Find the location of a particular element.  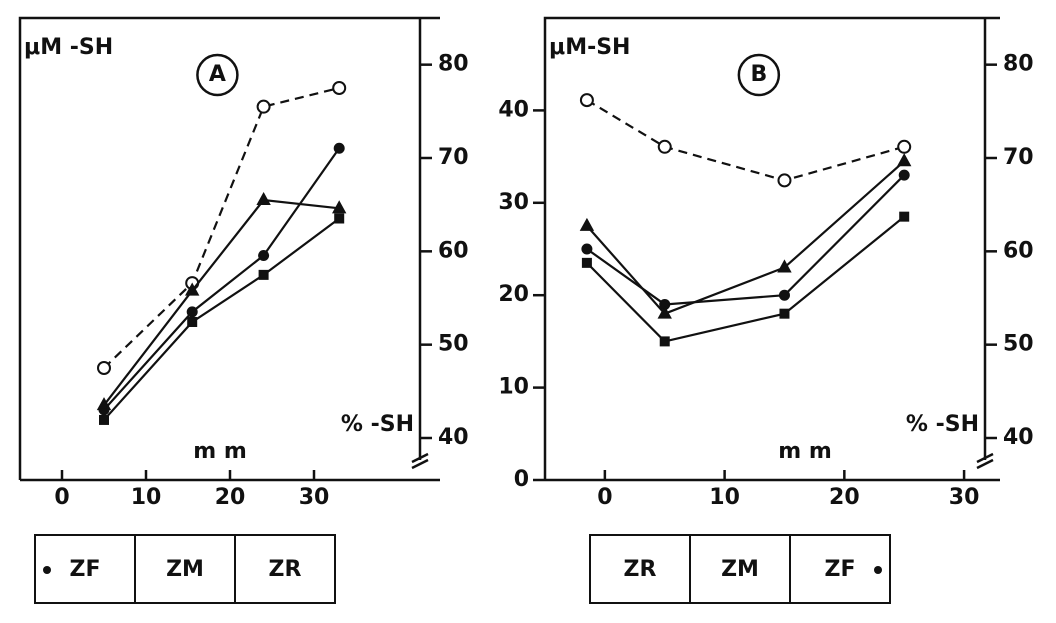

y-tick-label: 40 is located at coordinates (513, 109).